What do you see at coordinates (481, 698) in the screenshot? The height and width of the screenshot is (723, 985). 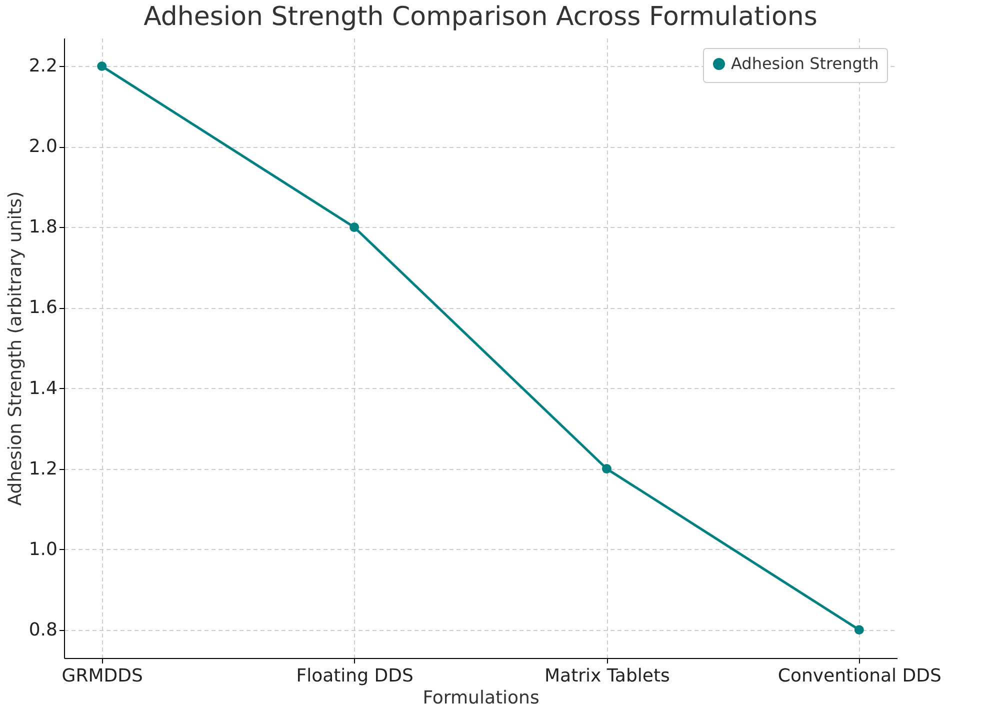 I see `x-axis-title: Formulations` at bounding box center [481, 698].